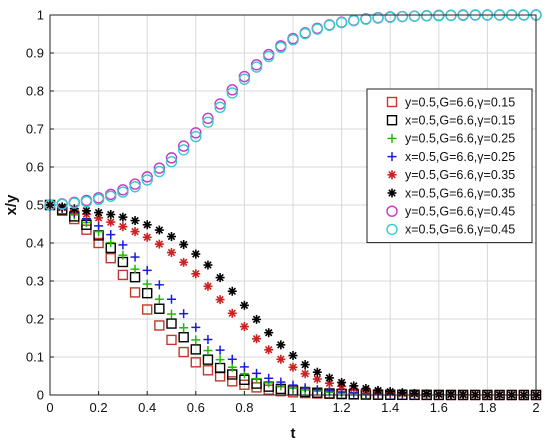 This screenshot has width=550, height=445. What do you see at coordinates (487, 407) in the screenshot?
I see `x-tick-label: 1.8` at bounding box center [487, 407].